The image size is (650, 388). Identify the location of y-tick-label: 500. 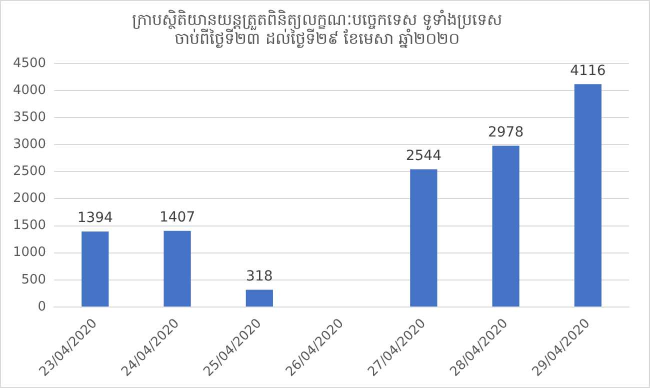
(33, 280).